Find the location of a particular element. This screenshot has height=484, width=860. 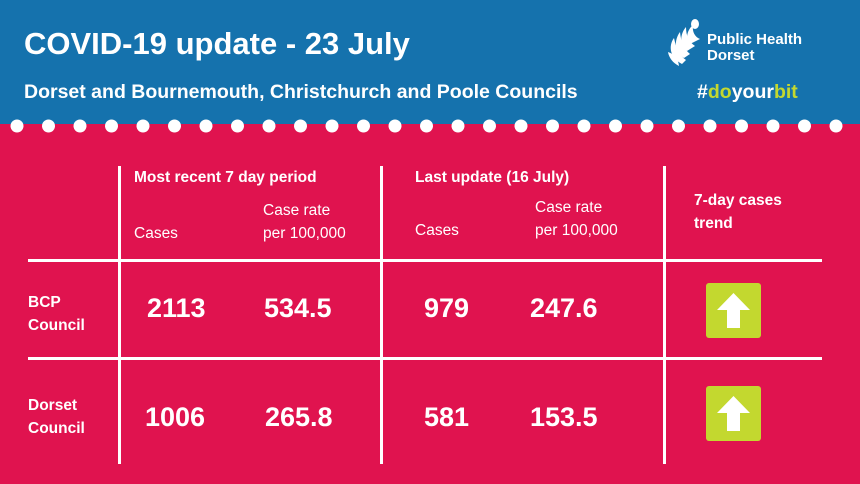

col-header-last-cases: Cases is located at coordinates (437, 230).